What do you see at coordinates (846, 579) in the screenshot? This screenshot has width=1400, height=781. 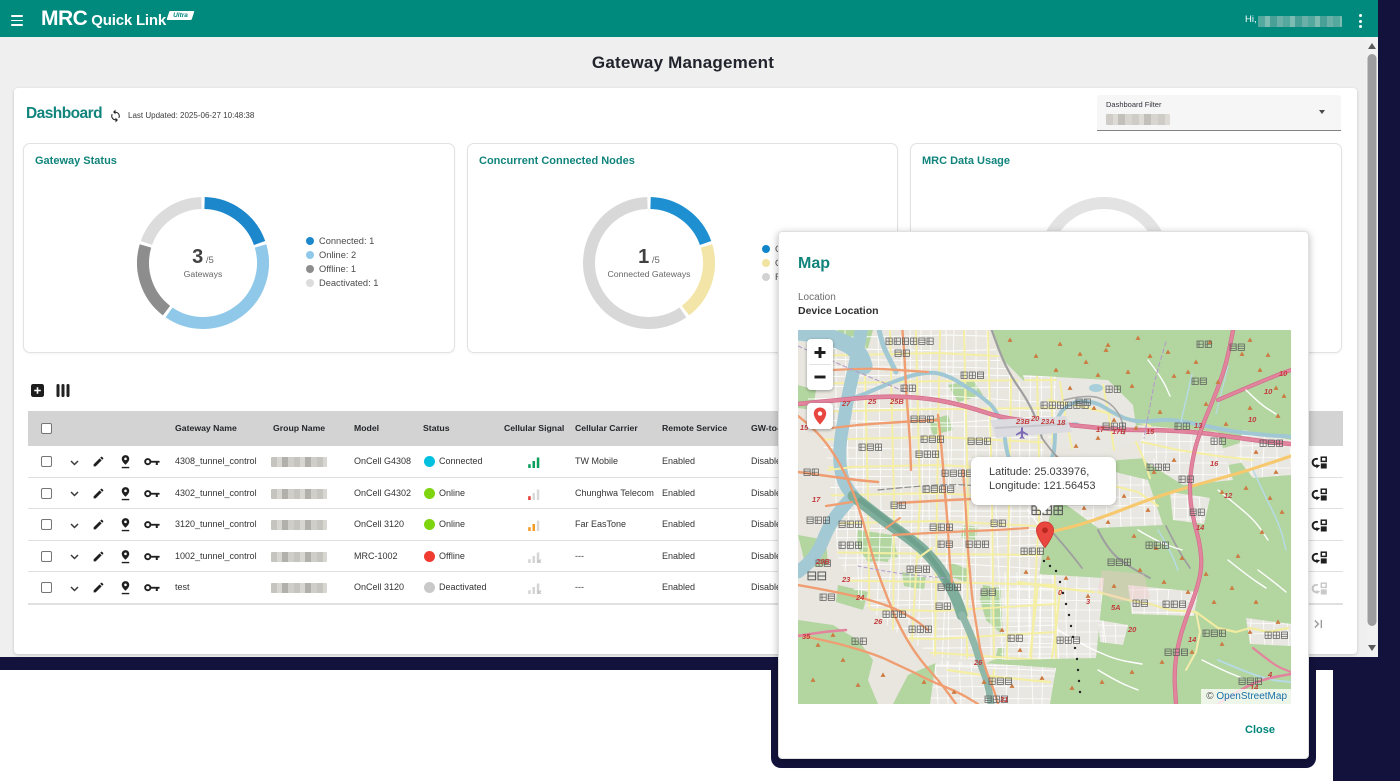 I see `svg-text: 23` at bounding box center [846, 579].